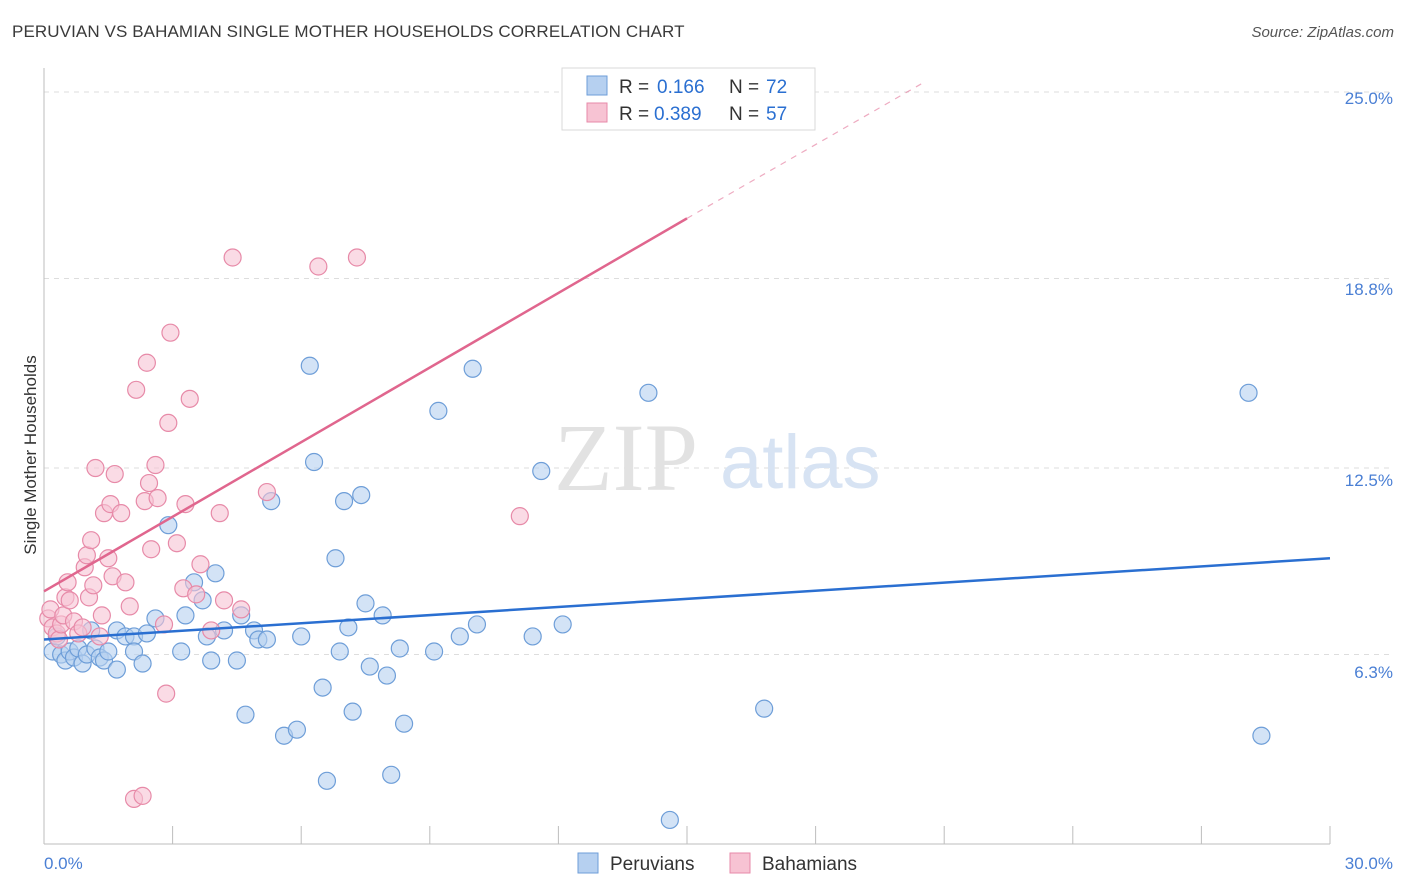 The width and height of the screenshot is (1406, 892). I want to click on series-swatch-bahamians, so click(740, 863).